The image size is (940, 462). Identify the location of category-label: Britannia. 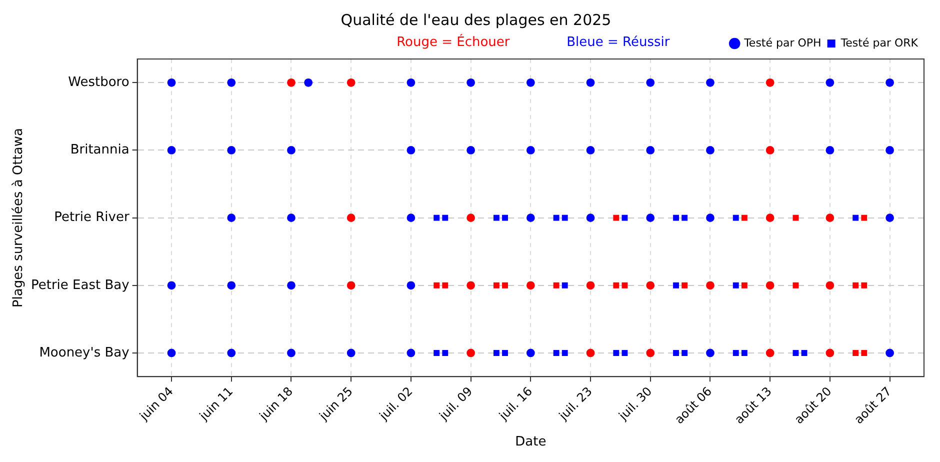
(100, 150).